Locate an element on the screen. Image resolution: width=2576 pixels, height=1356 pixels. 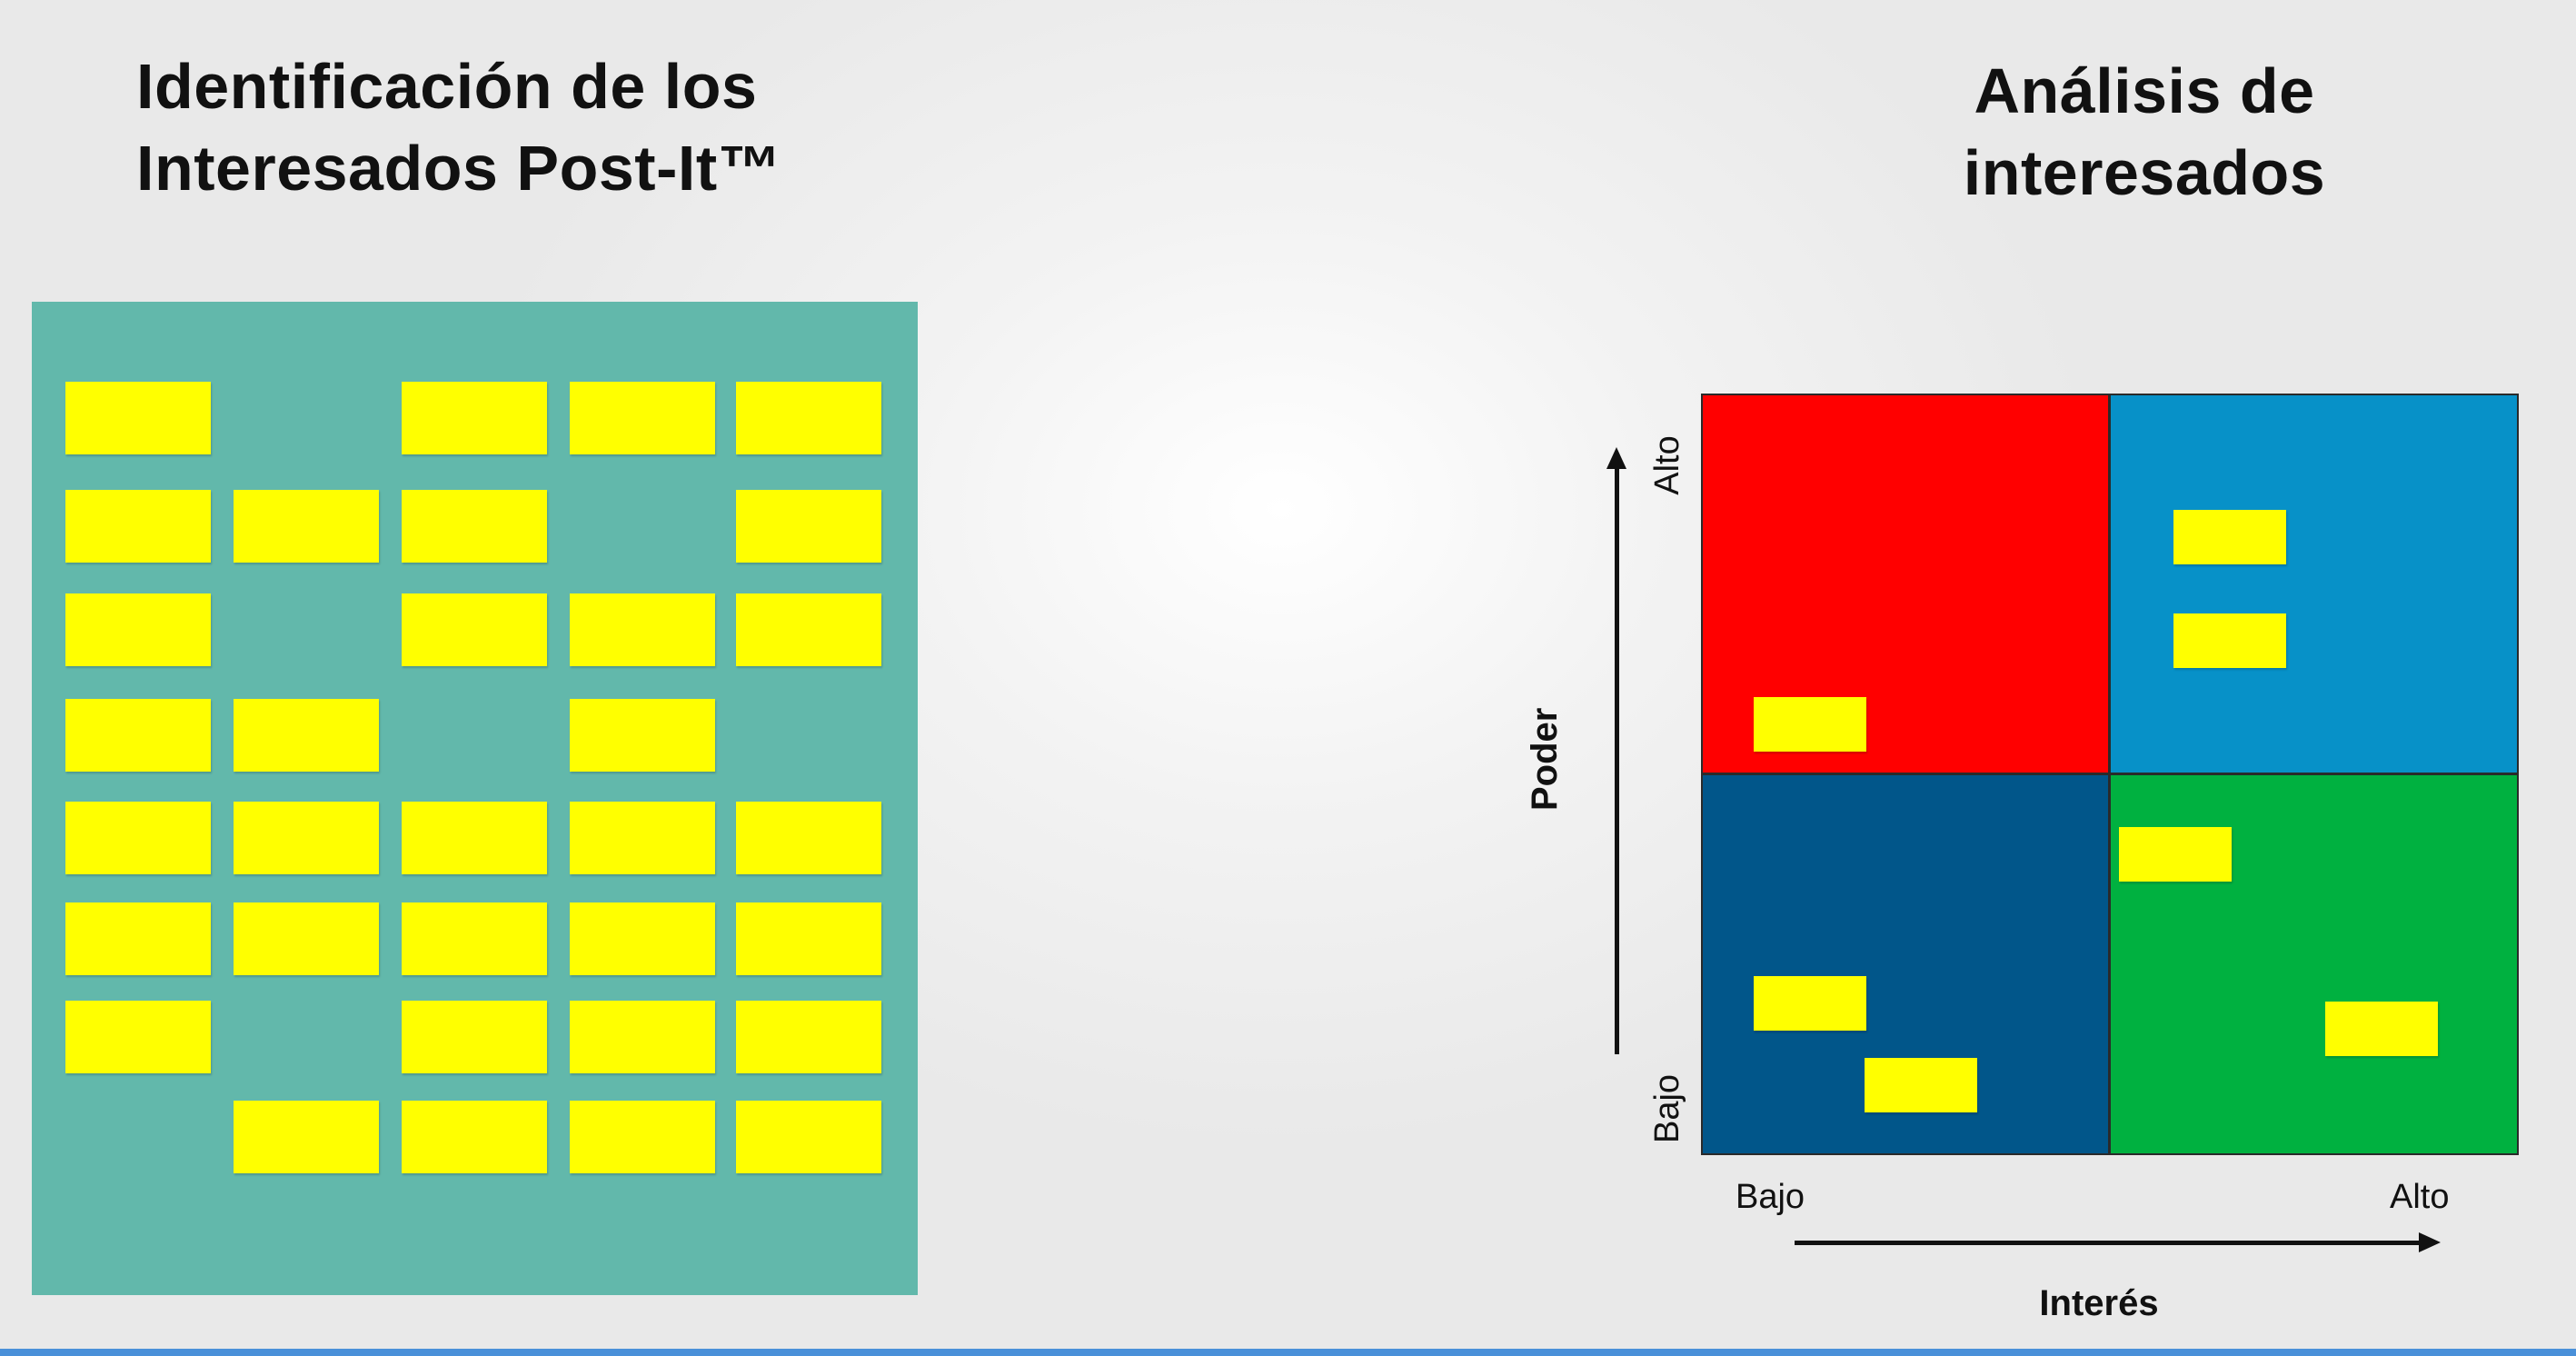
analysis-title-line1: Análisis de is located at coordinates (2144, 91).